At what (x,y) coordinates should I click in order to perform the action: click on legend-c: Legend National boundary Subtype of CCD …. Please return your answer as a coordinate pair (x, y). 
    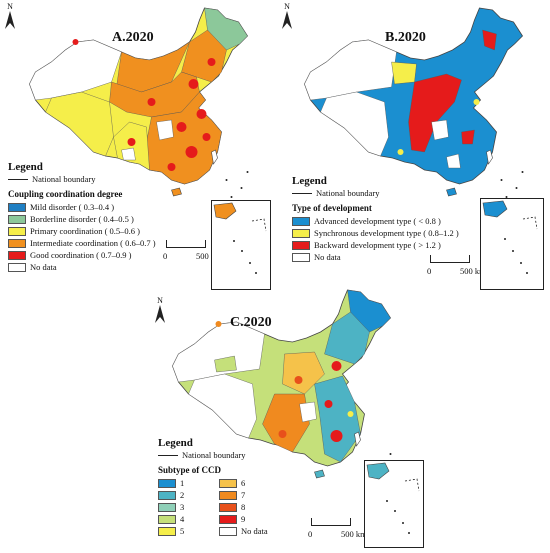
    Looking at the image, I should click on (218, 487).